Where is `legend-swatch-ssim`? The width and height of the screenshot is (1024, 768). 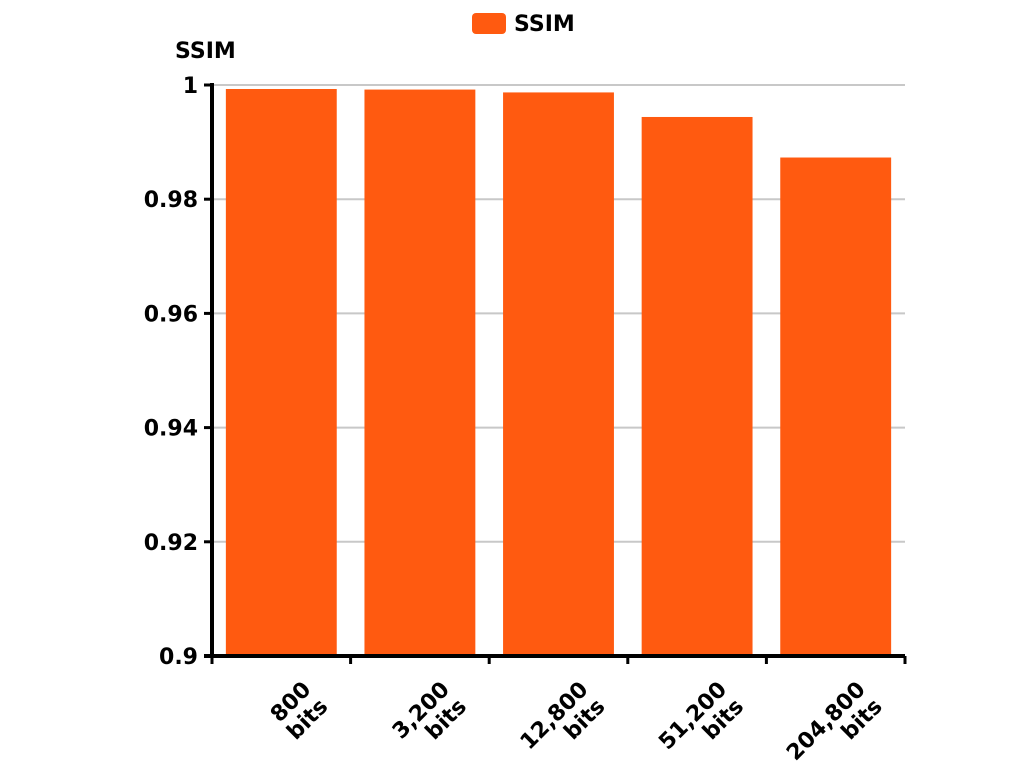
legend-swatch-ssim is located at coordinates (489, 23).